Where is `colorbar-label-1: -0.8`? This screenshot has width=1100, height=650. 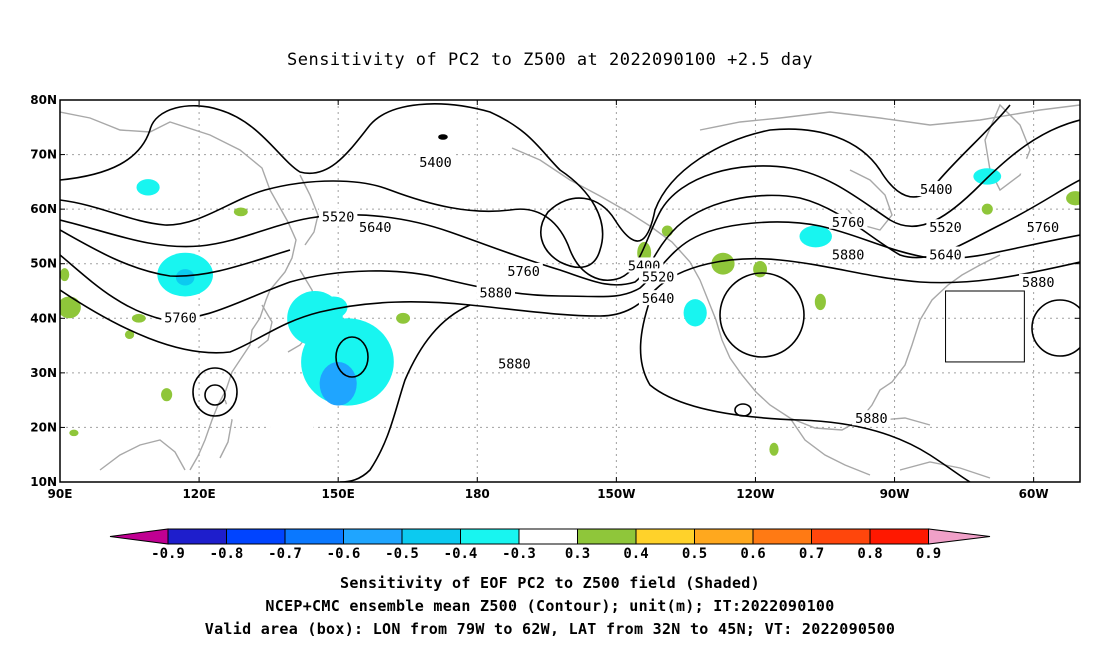
colorbar-label-1: -0.8 is located at coordinates (227, 554).